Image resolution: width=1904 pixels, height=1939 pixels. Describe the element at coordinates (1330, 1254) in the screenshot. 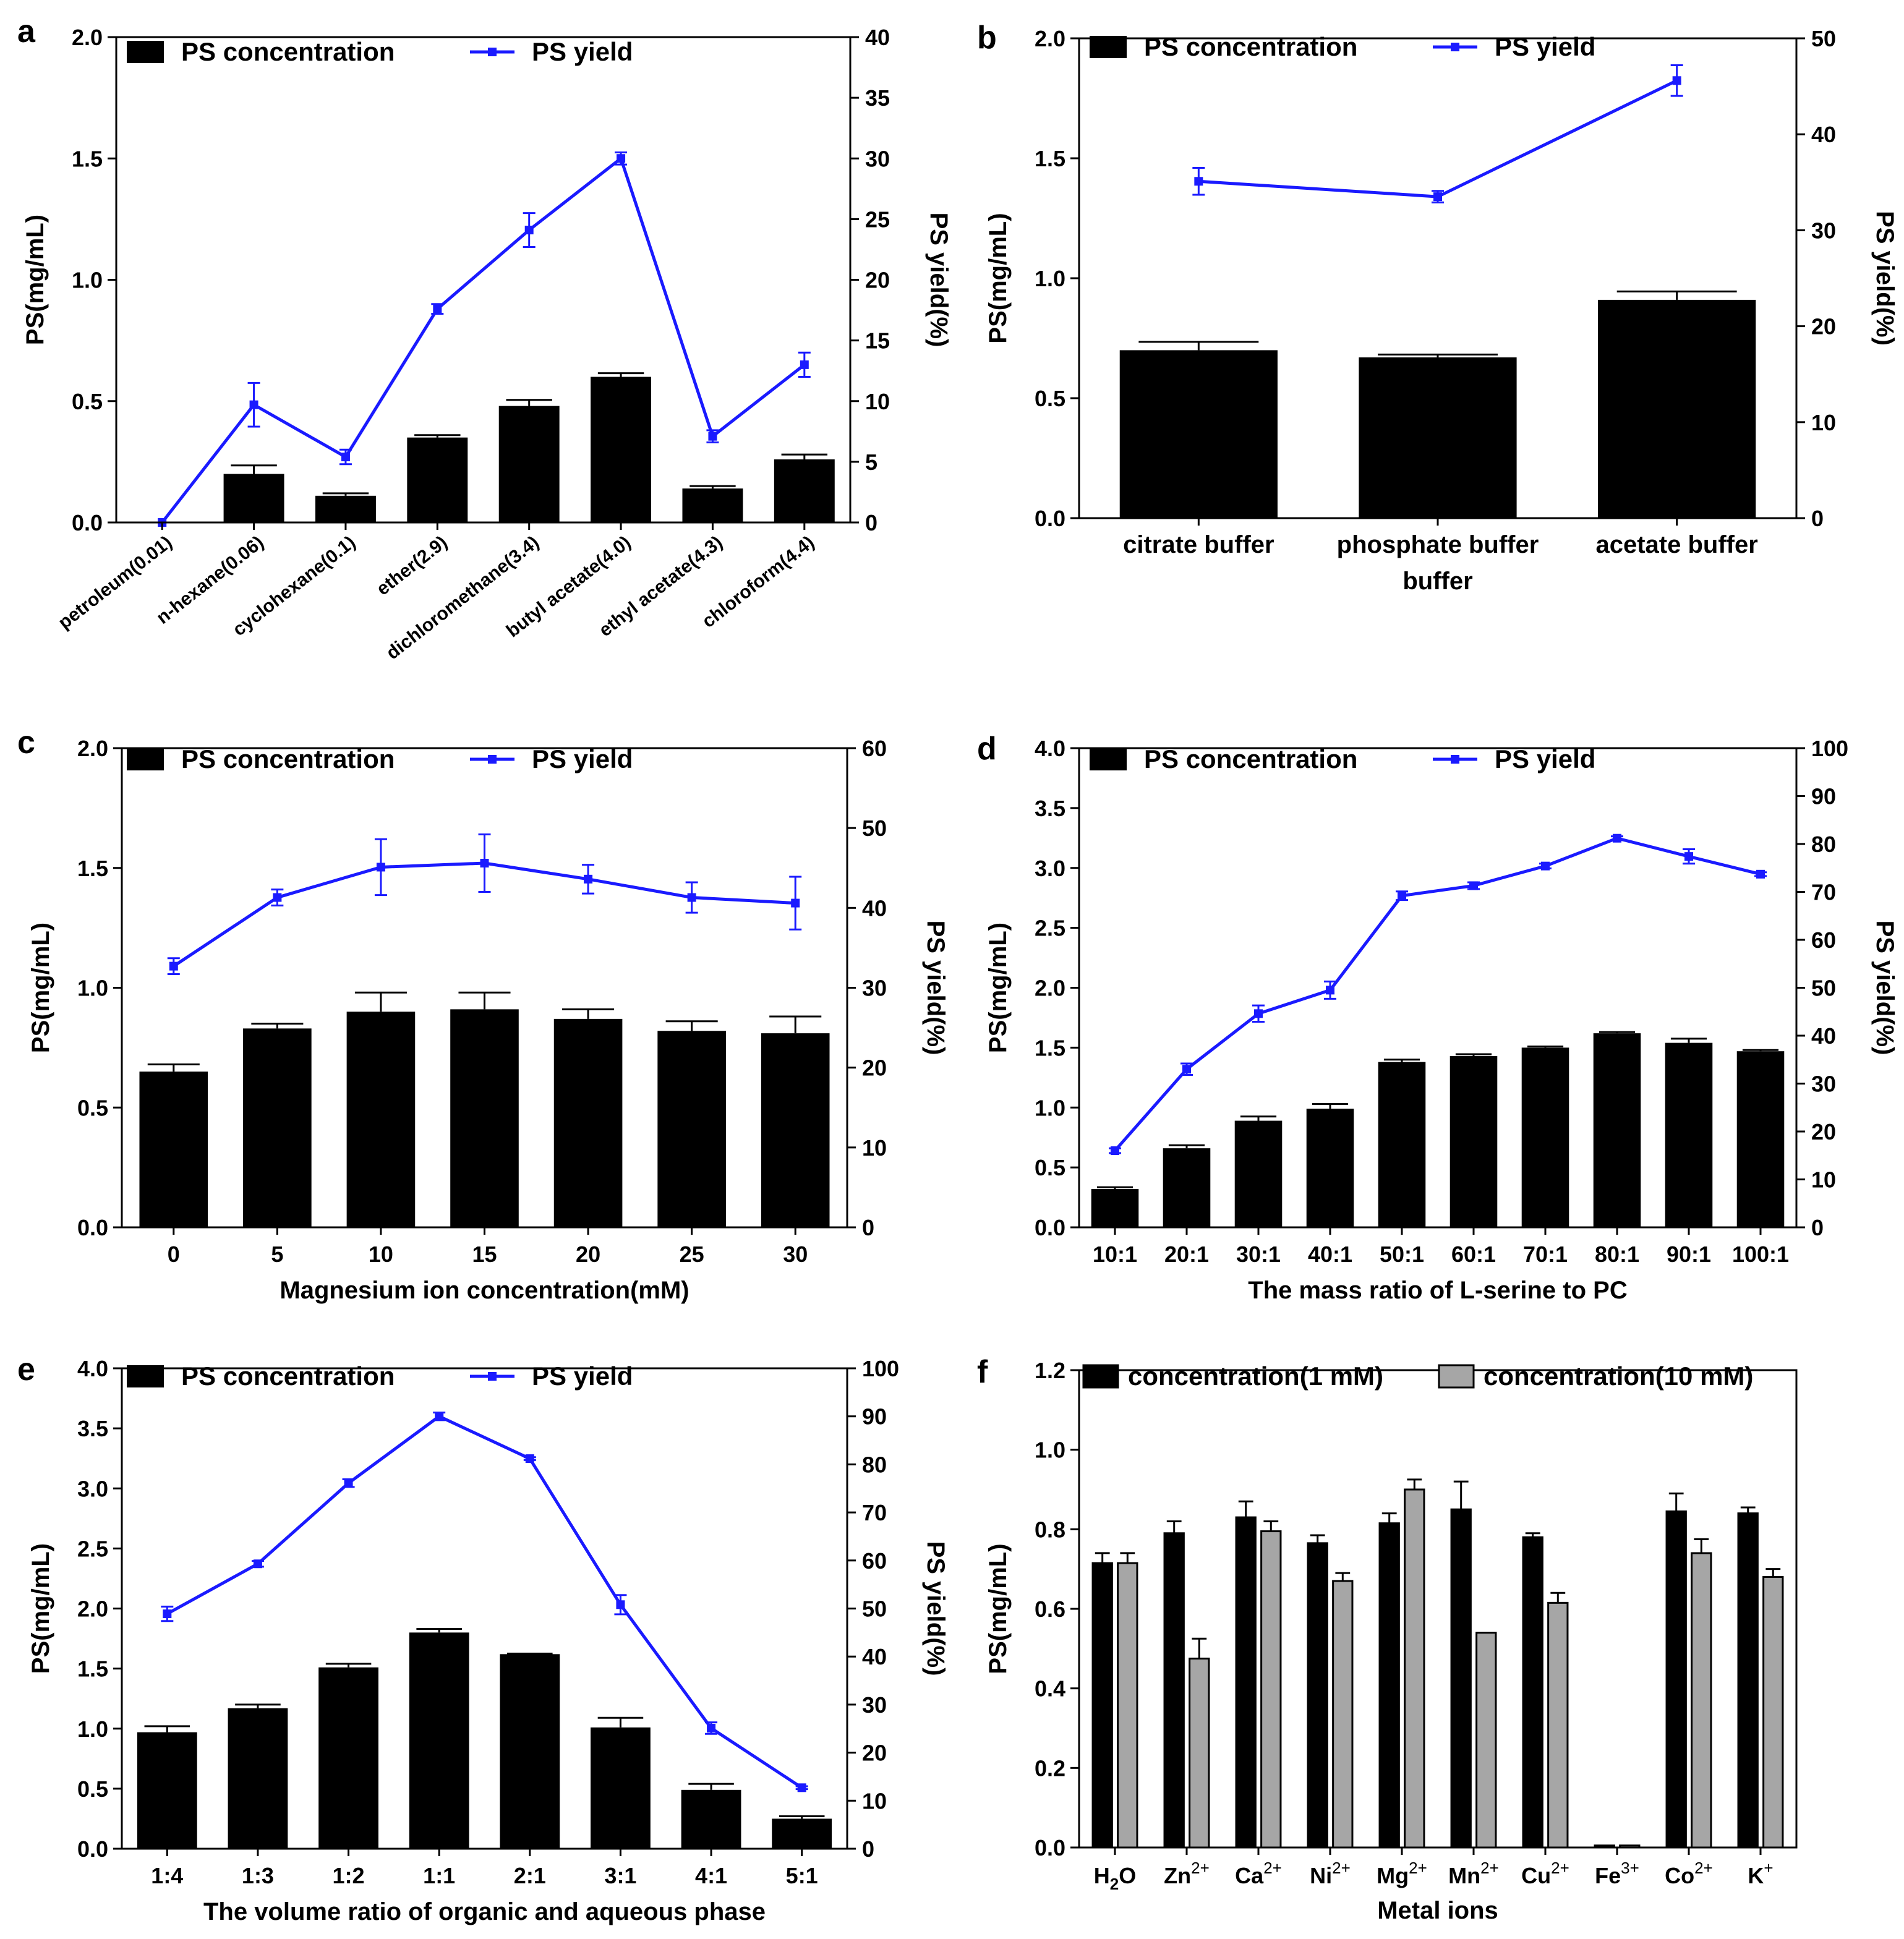

I see `x-tick-label-d-3: 40:1` at that location.